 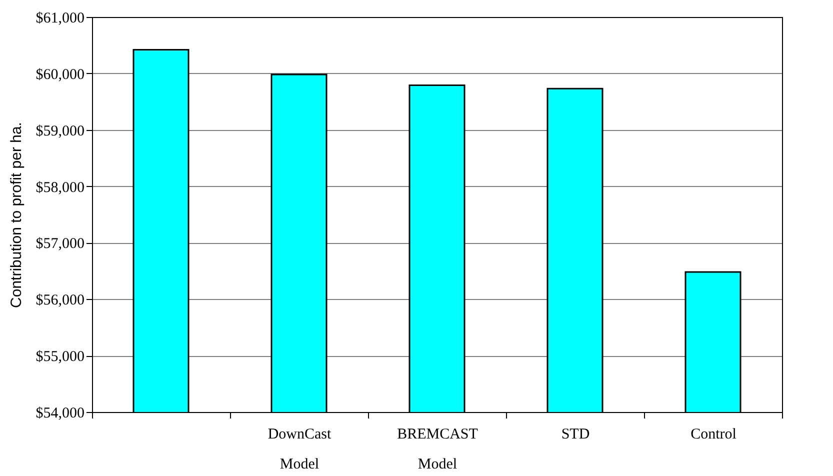 What do you see at coordinates (60, 131) in the screenshot?
I see `y-tick-label: $59,000` at bounding box center [60, 131].